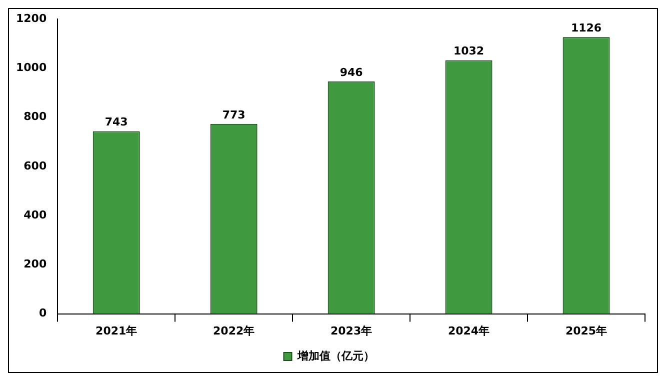  I want to click on x-tick-label: 2023年, so click(351, 331).